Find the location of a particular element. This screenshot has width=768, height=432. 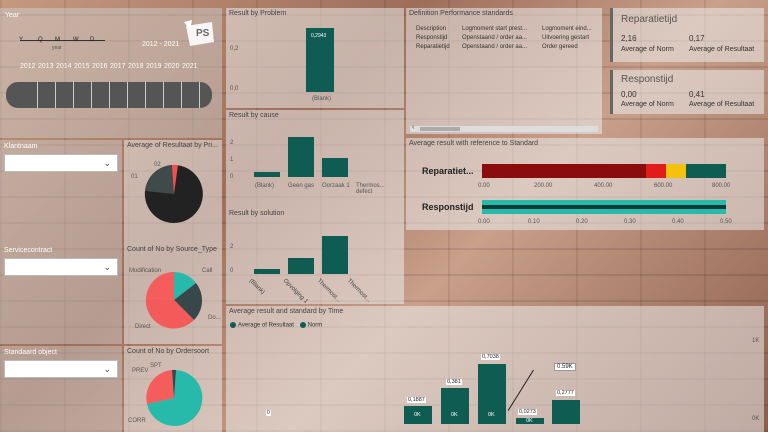

standaard-object-dropdown: ⌄ is located at coordinates (61, 369).